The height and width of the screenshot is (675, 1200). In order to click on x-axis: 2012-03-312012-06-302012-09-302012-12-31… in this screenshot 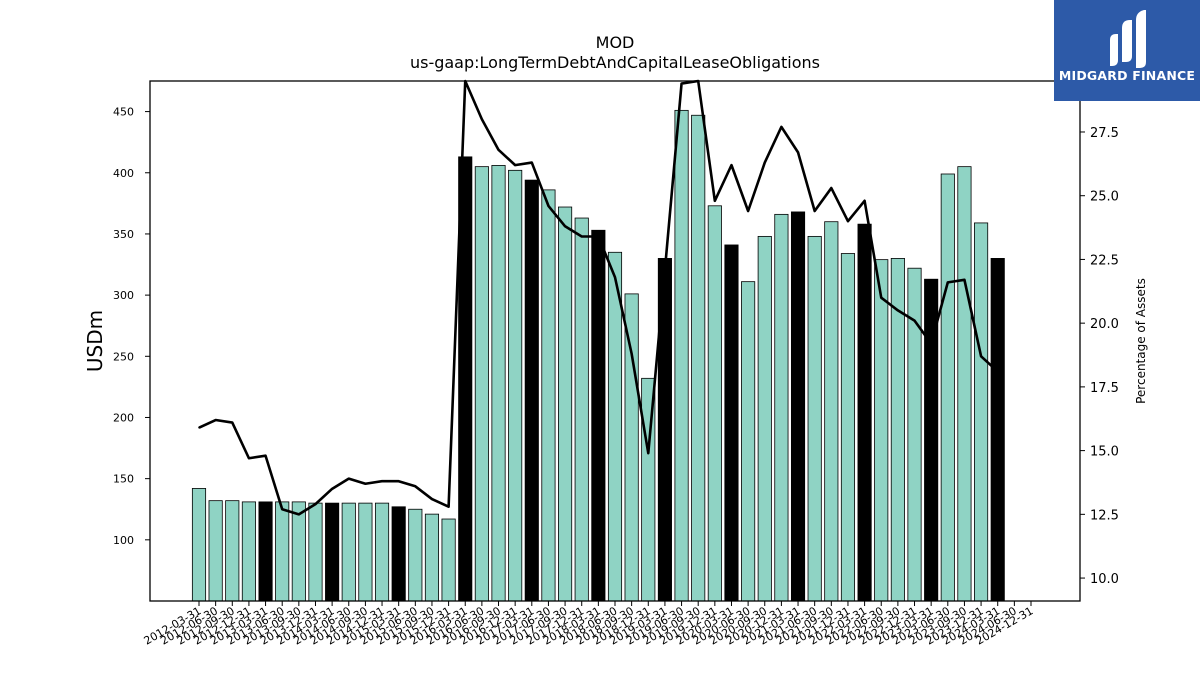, I will do `click(589, 624)`.